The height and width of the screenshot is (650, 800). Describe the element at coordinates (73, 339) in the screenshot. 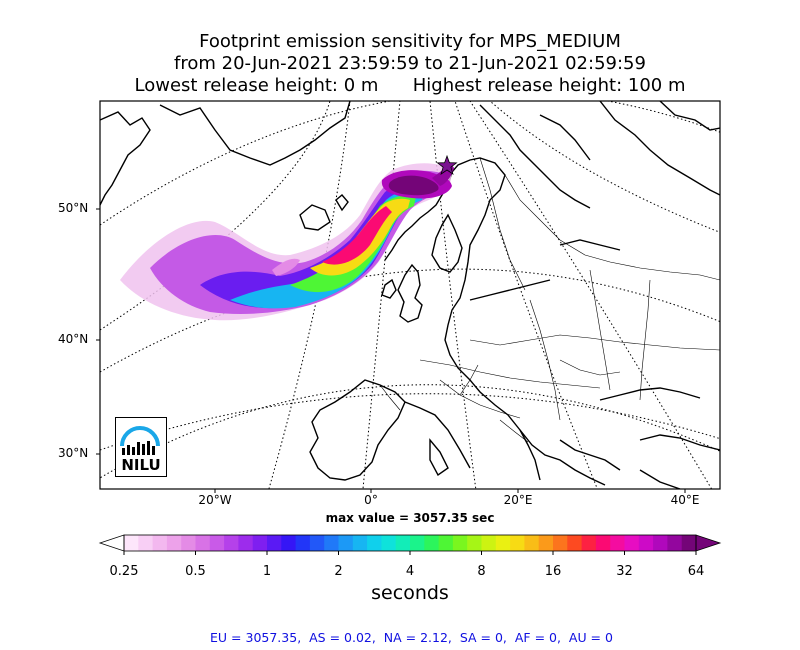

I see `lat-label-40n: 40°N` at that location.